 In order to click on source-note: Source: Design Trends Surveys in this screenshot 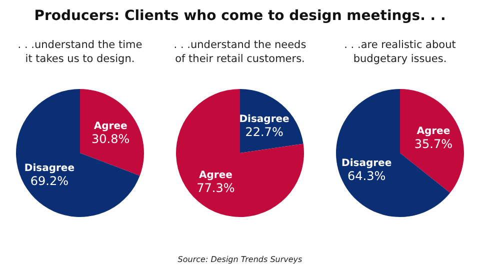, I will do `click(240, 259)`.